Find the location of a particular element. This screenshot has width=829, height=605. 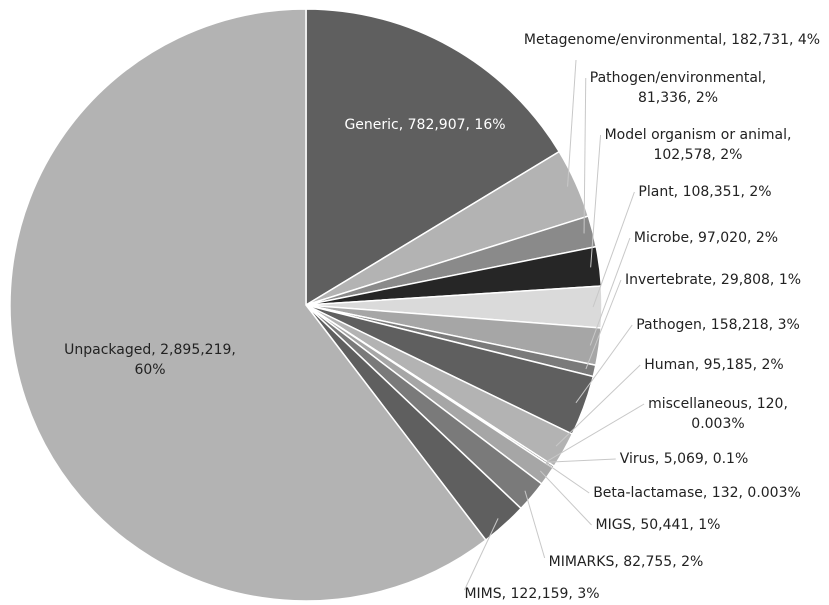

slice-label: Human, 95,185, 2% is located at coordinates (714, 365).